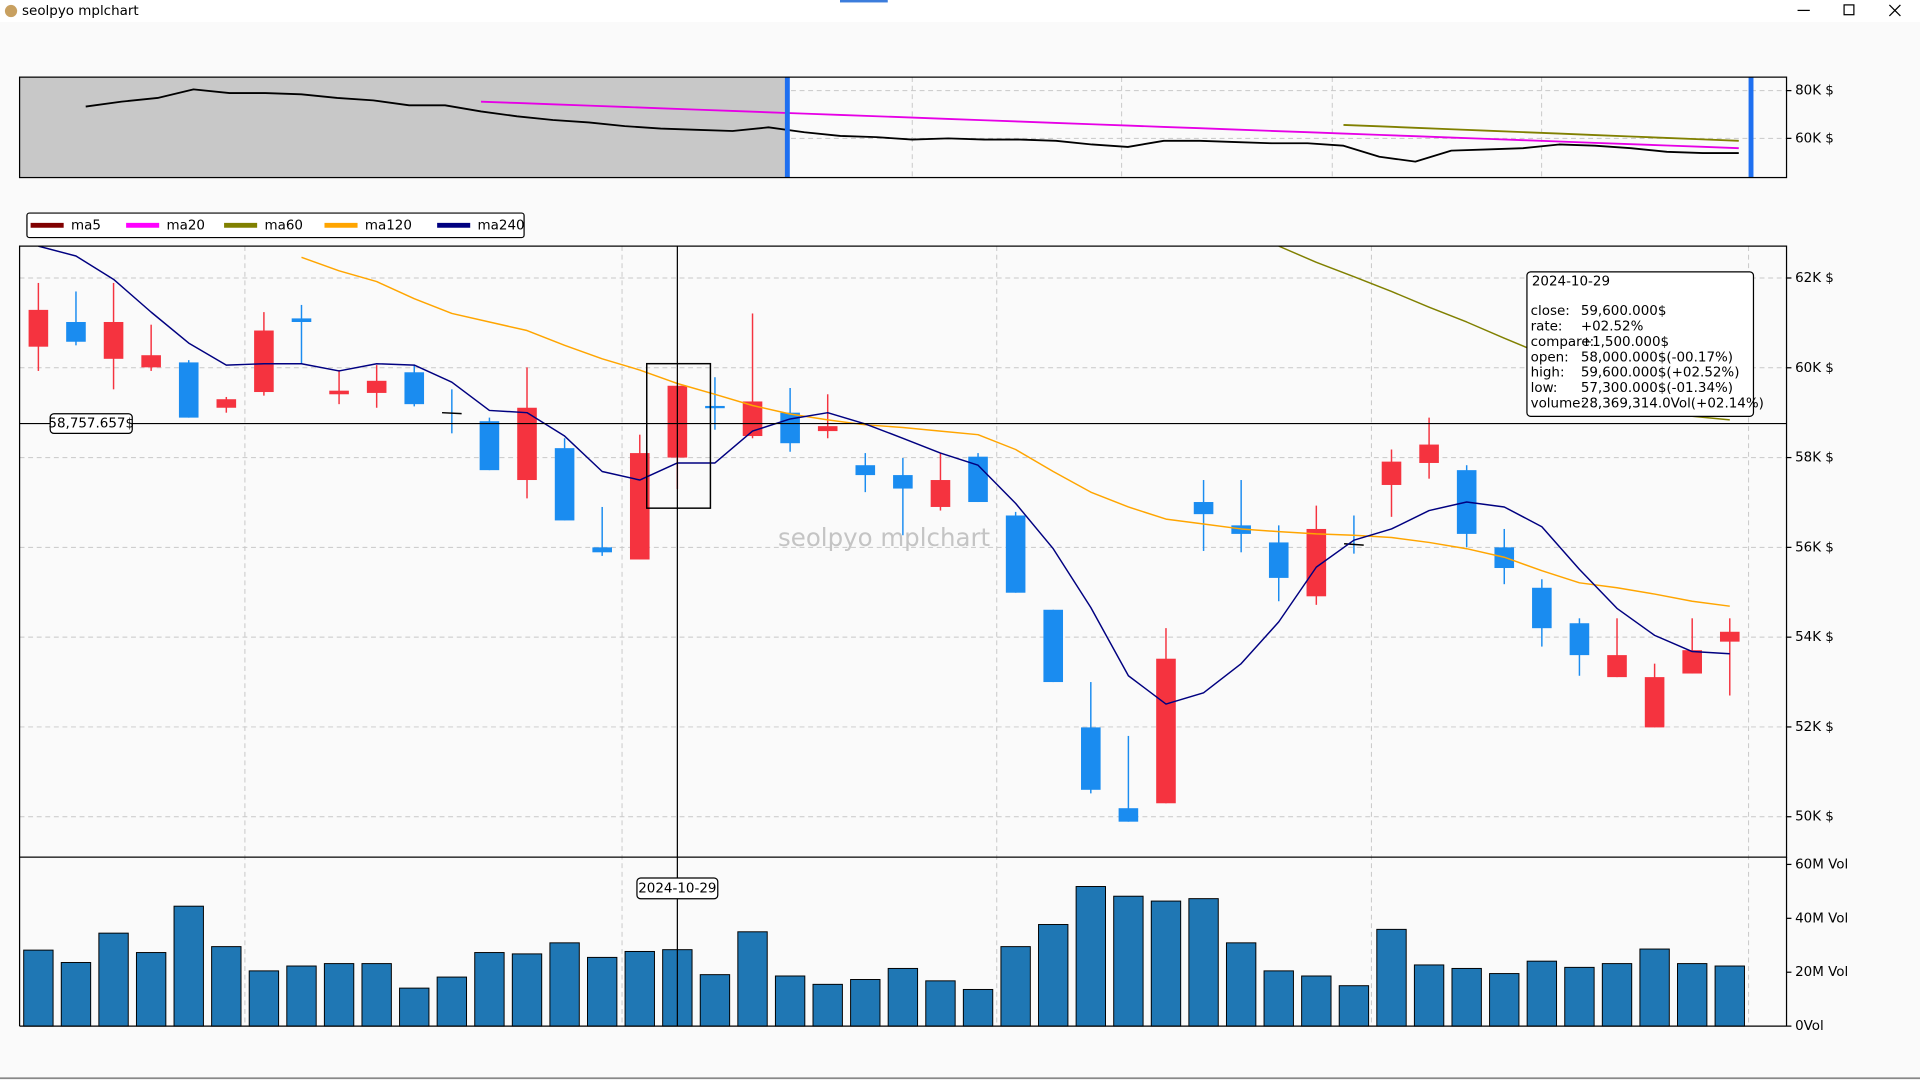 The height and width of the screenshot is (1080, 1920). Describe the element at coordinates (1612, 326) in the screenshot. I see `tooltip-value: +02.52%` at that location.